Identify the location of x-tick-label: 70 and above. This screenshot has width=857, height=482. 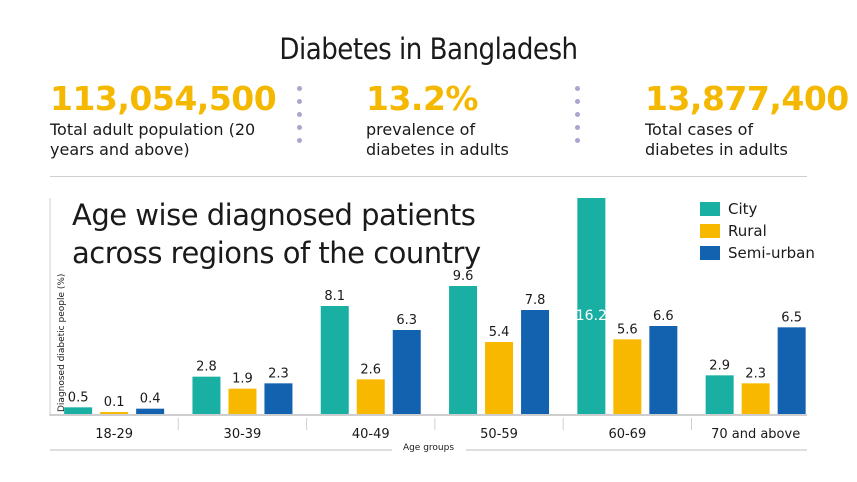
(755, 434).